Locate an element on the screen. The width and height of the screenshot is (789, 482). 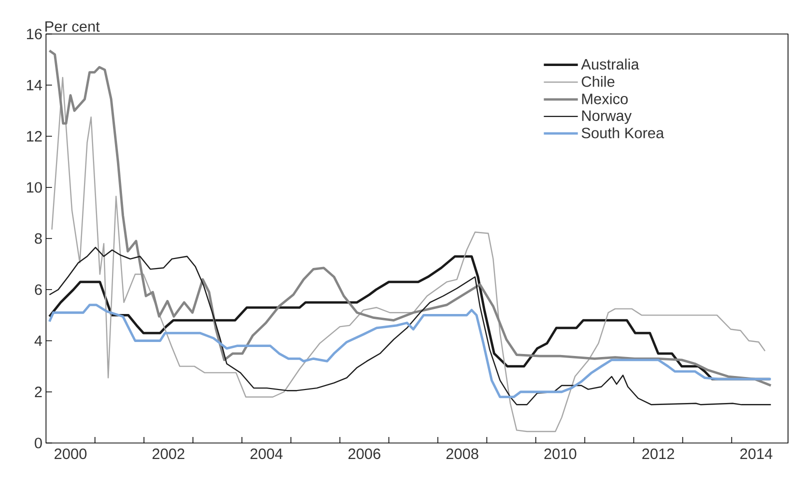
y-tick-label: 8 is located at coordinates (38, 238).